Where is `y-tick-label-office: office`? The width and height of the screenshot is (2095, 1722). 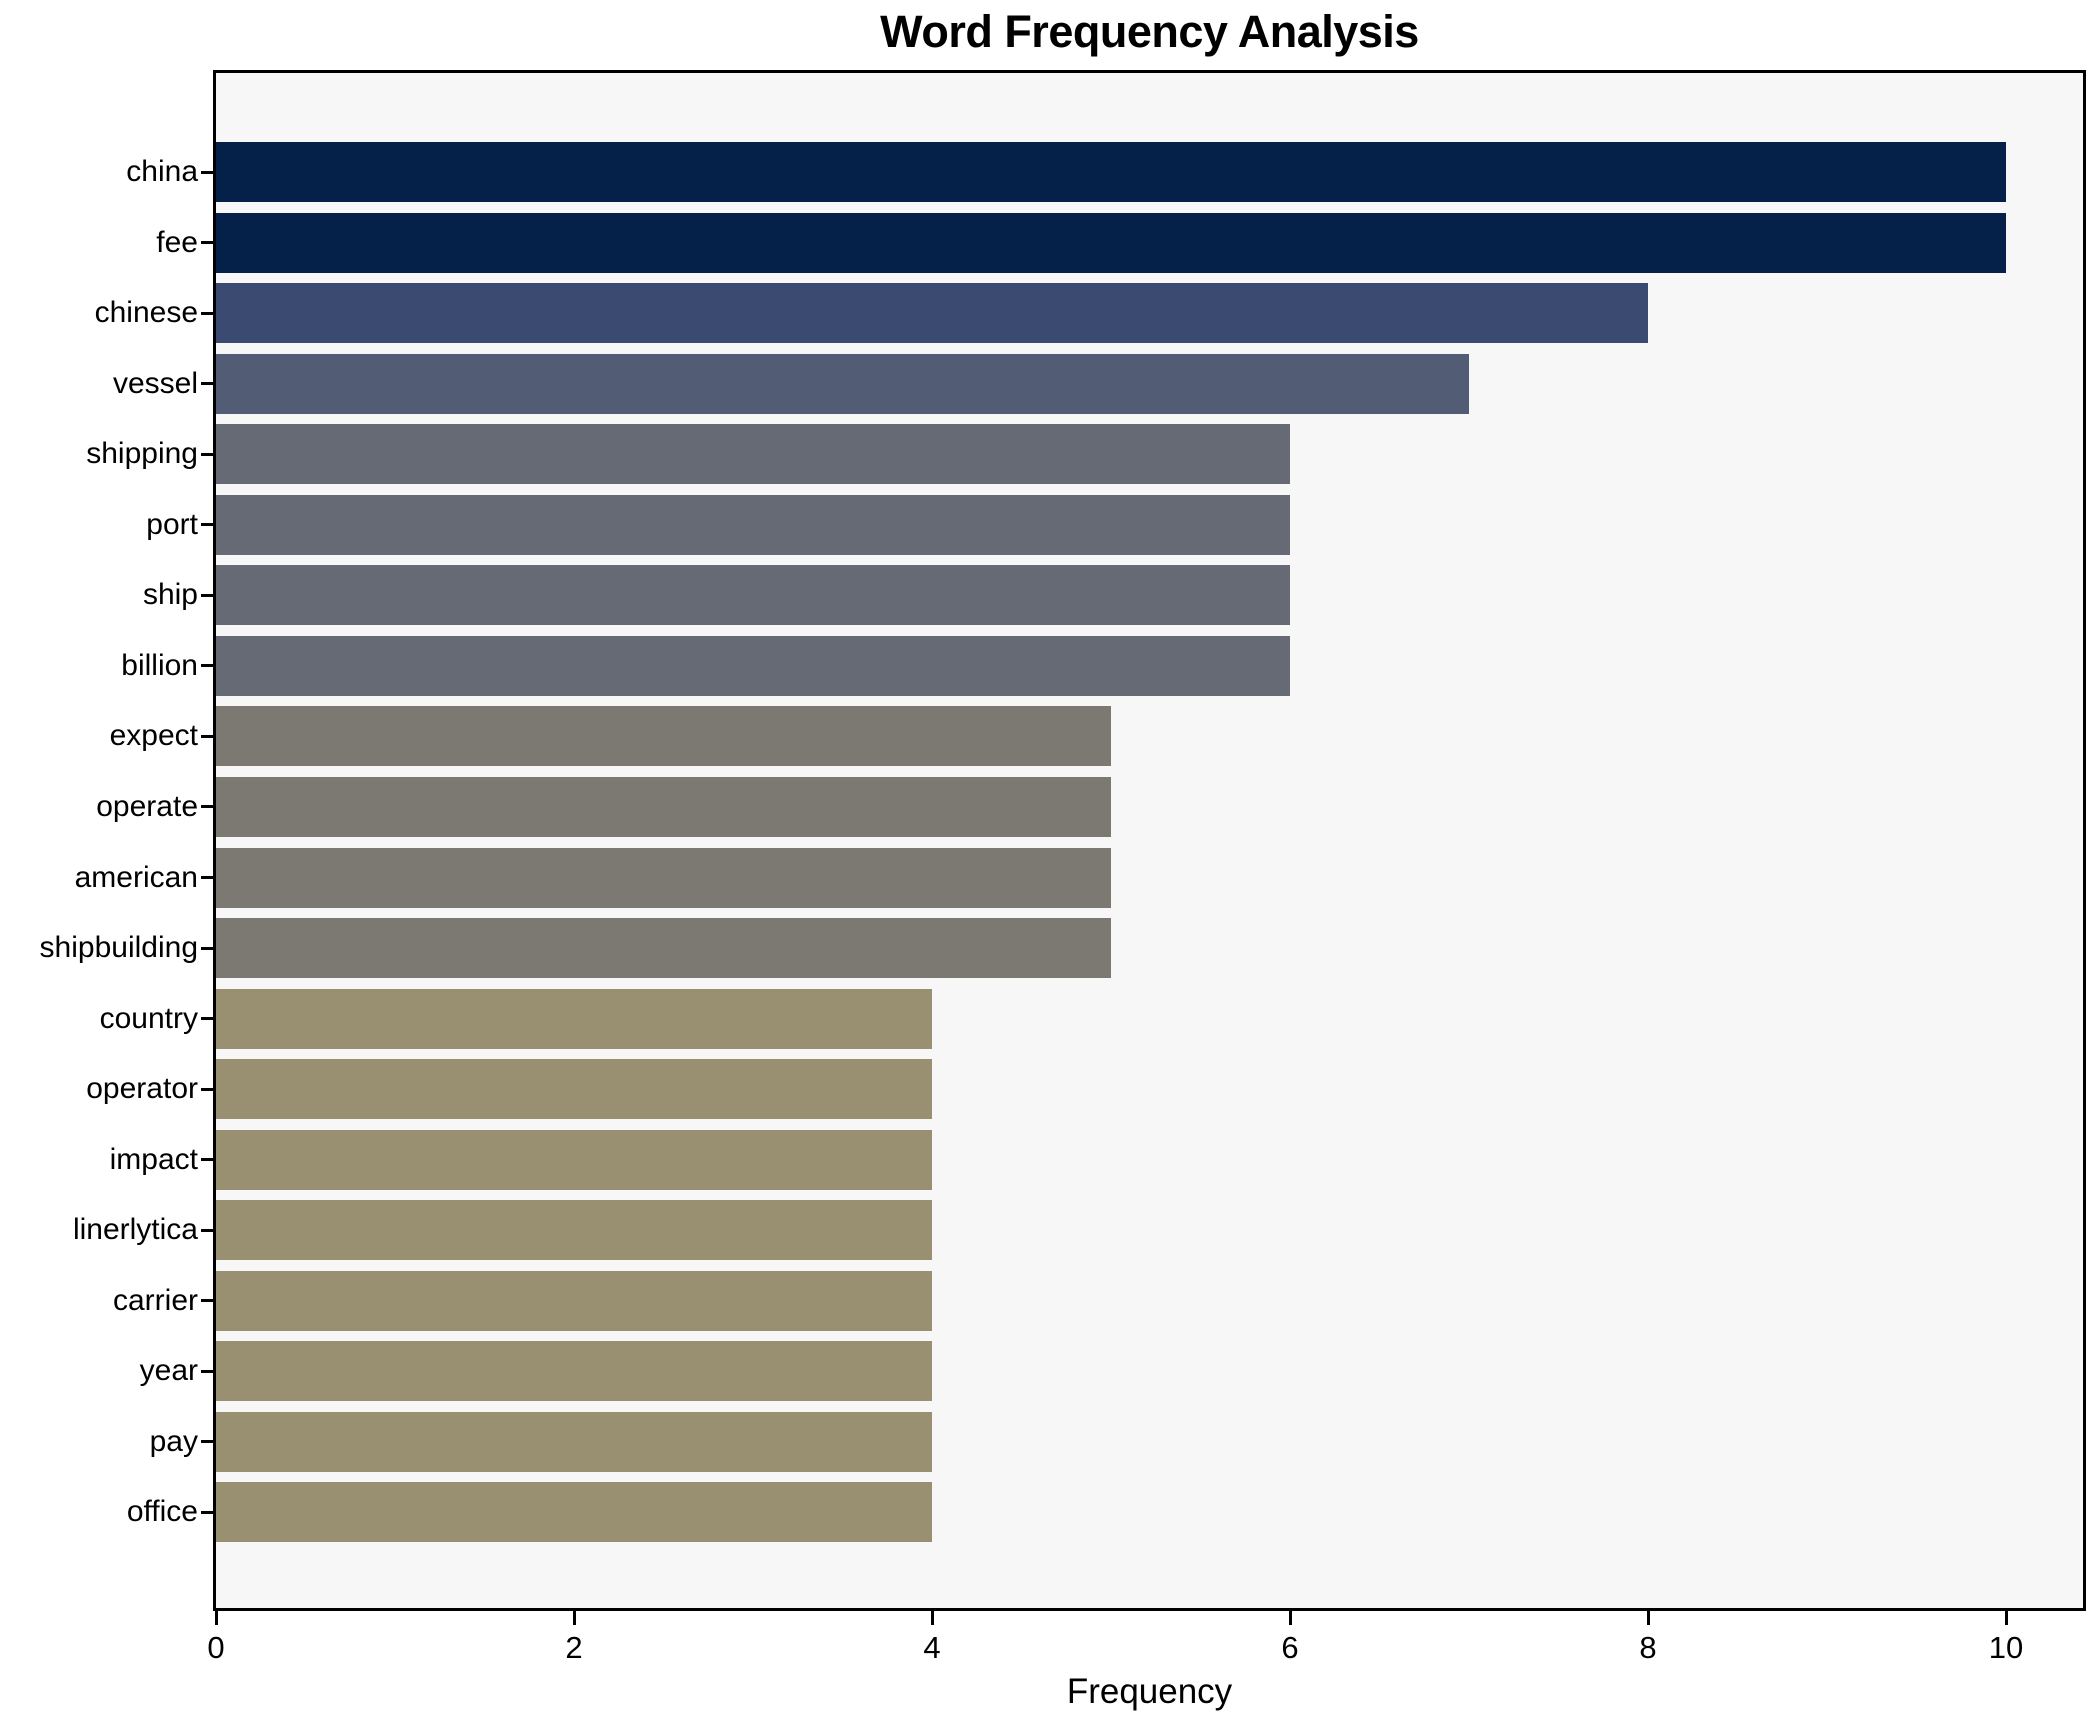
y-tick-label-office: office is located at coordinates (162, 1512).